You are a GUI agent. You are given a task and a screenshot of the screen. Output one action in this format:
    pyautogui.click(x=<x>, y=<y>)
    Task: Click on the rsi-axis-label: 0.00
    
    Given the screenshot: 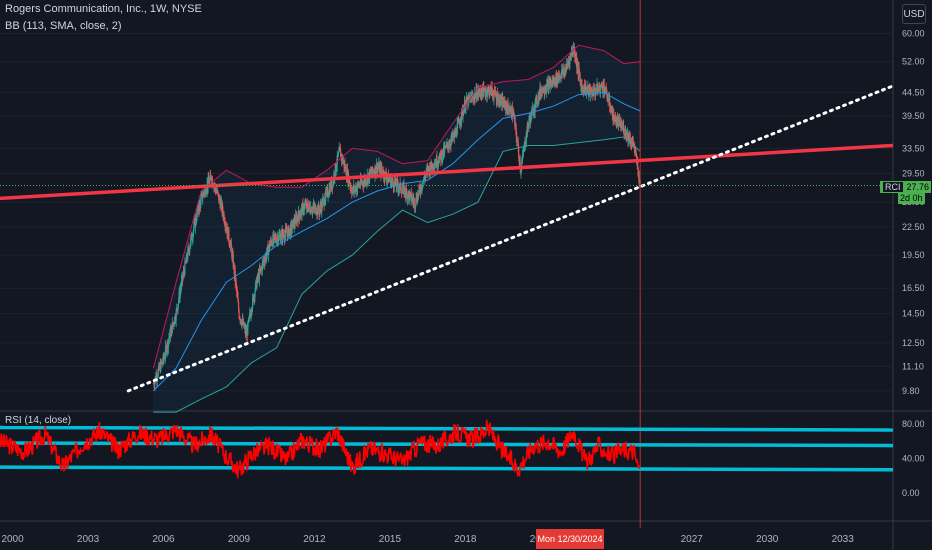 What is the action you would take?
    pyautogui.click(x=911, y=493)
    